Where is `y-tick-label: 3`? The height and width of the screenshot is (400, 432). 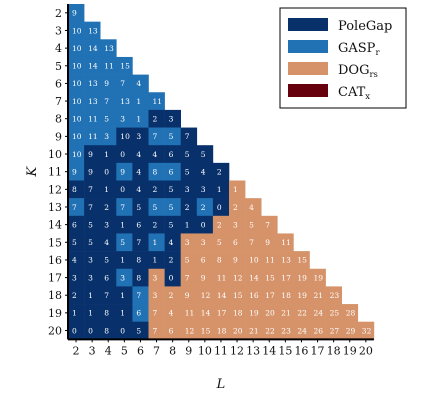 y-tick-label: 3 is located at coordinates (58, 30).